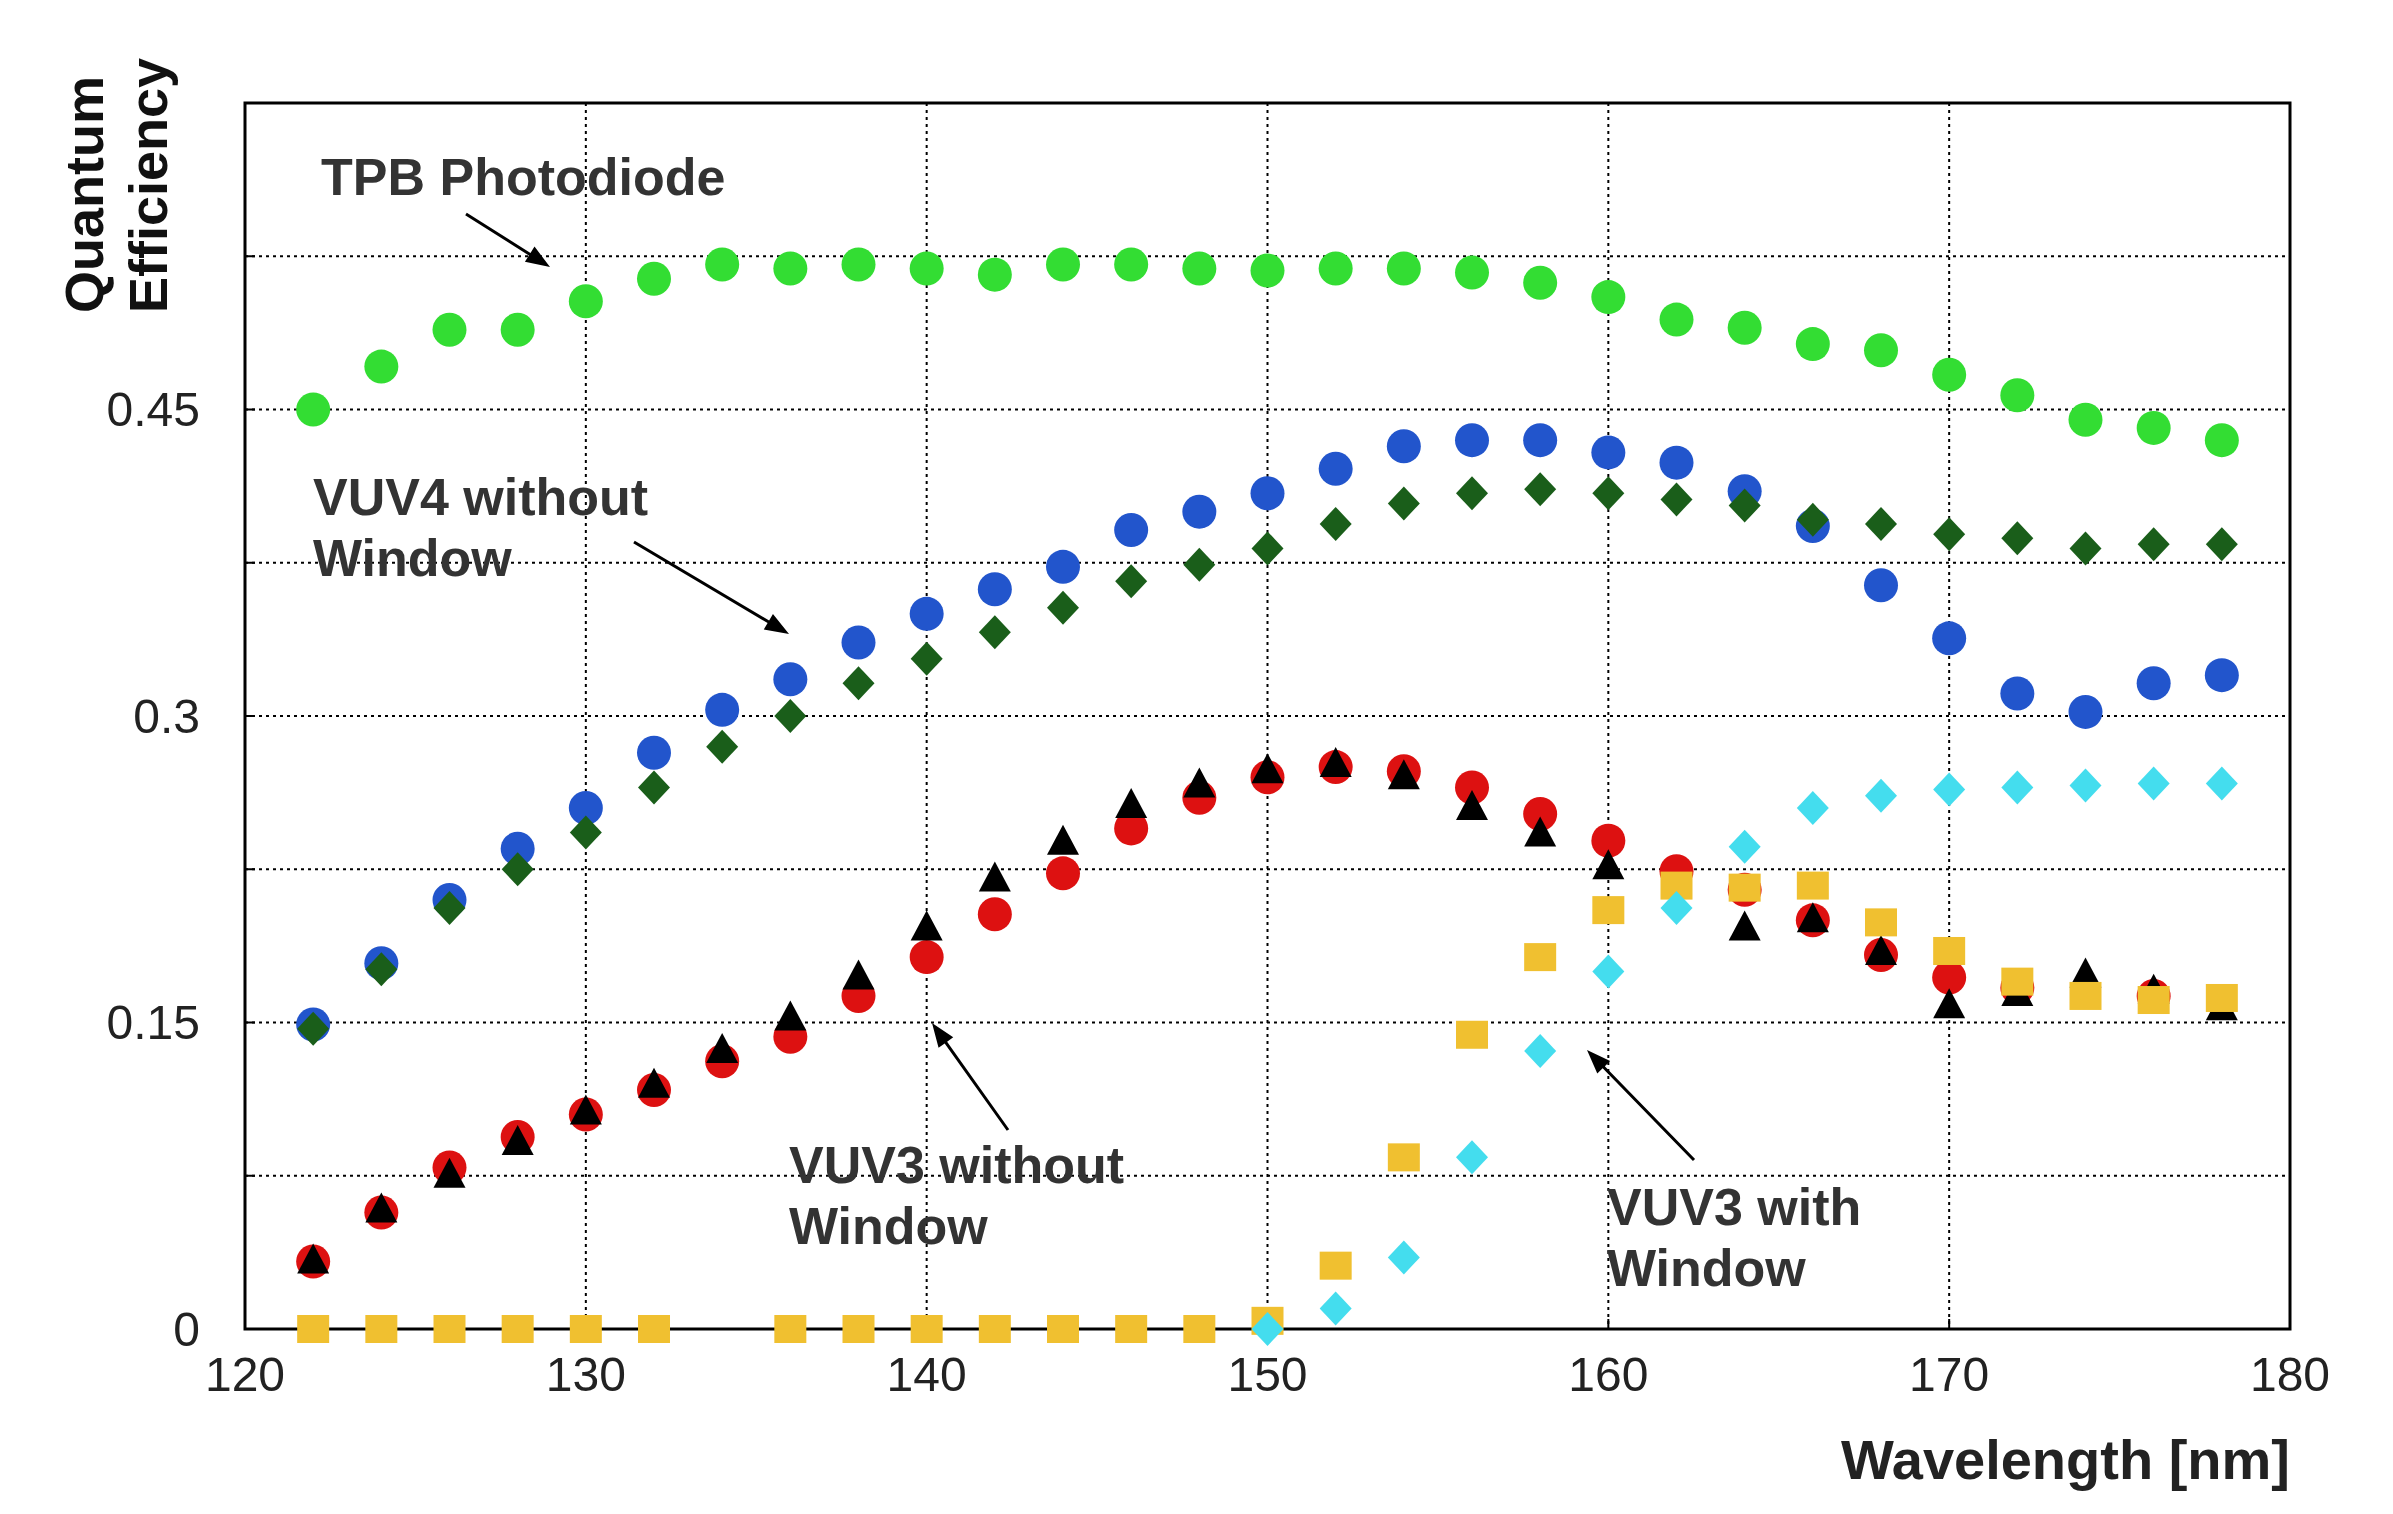 This screenshot has height=1514, width=2393. I want to click on annotation: VUV3 without Window, so click(957, 1195).